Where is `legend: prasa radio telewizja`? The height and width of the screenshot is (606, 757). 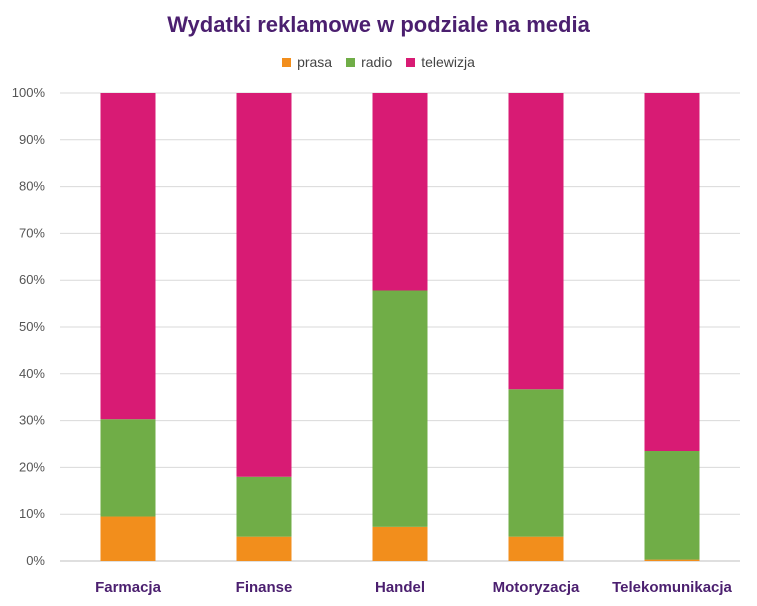 legend: prasa radio telewizja is located at coordinates (378, 62).